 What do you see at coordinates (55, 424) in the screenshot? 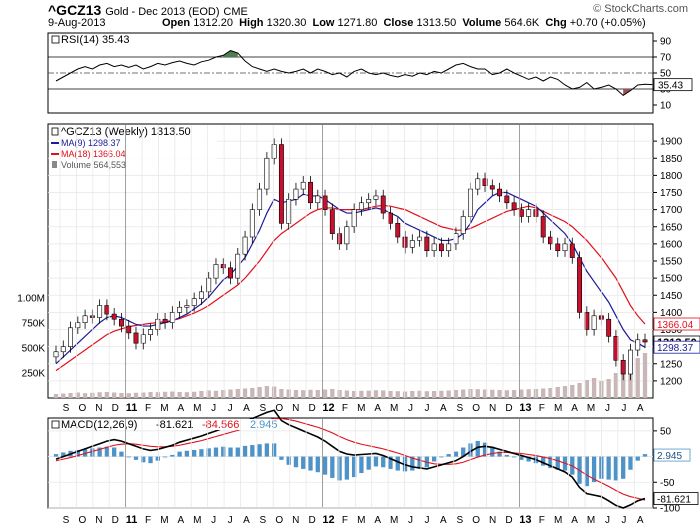
I see `macd-legend-swatch` at bounding box center [55, 424].